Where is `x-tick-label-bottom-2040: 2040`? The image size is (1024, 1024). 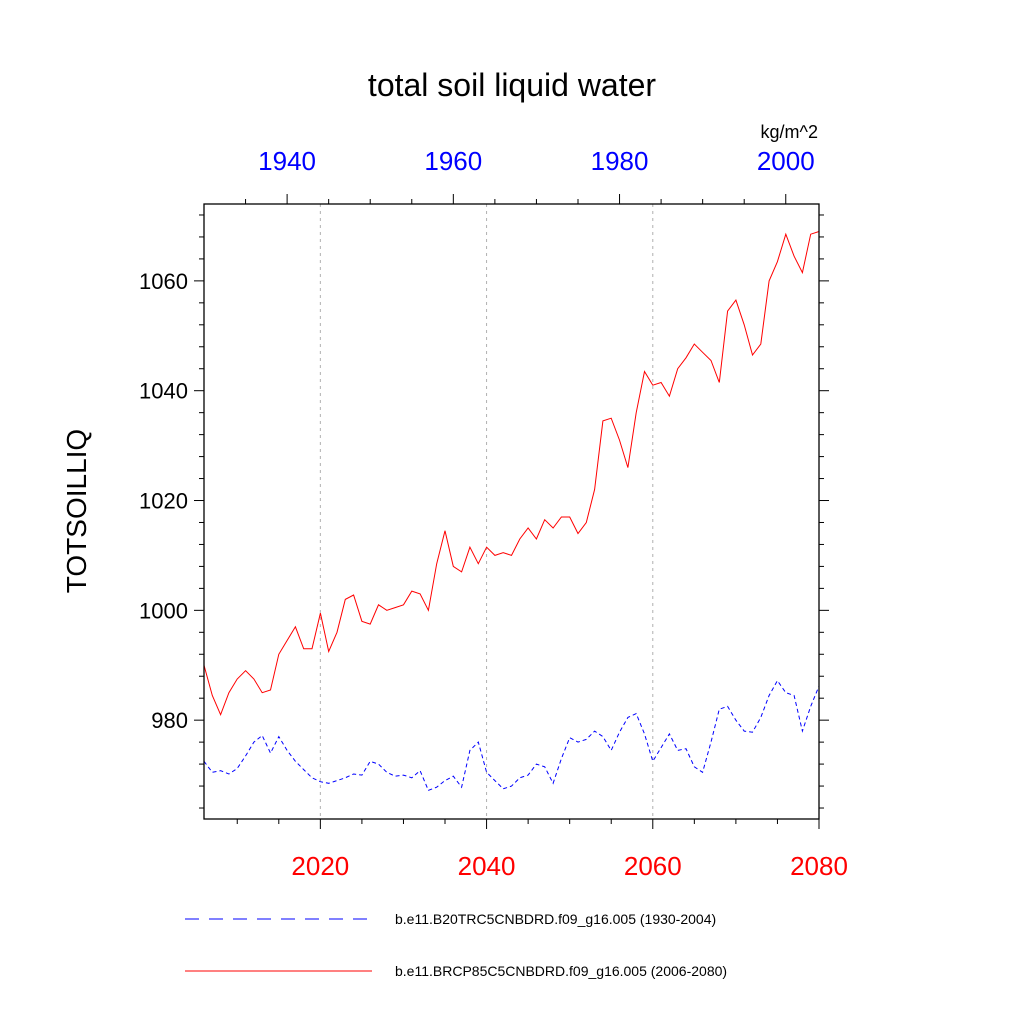
x-tick-label-bottom-2040: 2040 is located at coordinates (487, 866).